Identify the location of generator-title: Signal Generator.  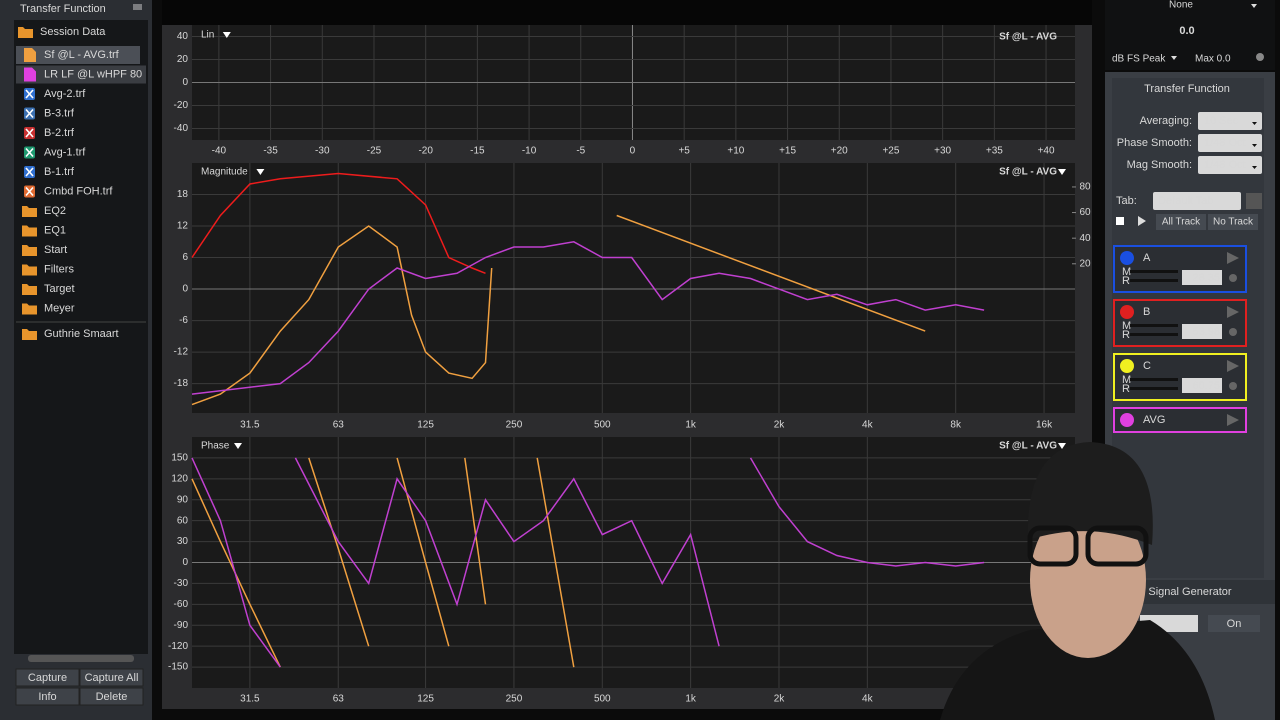
(1189, 592).